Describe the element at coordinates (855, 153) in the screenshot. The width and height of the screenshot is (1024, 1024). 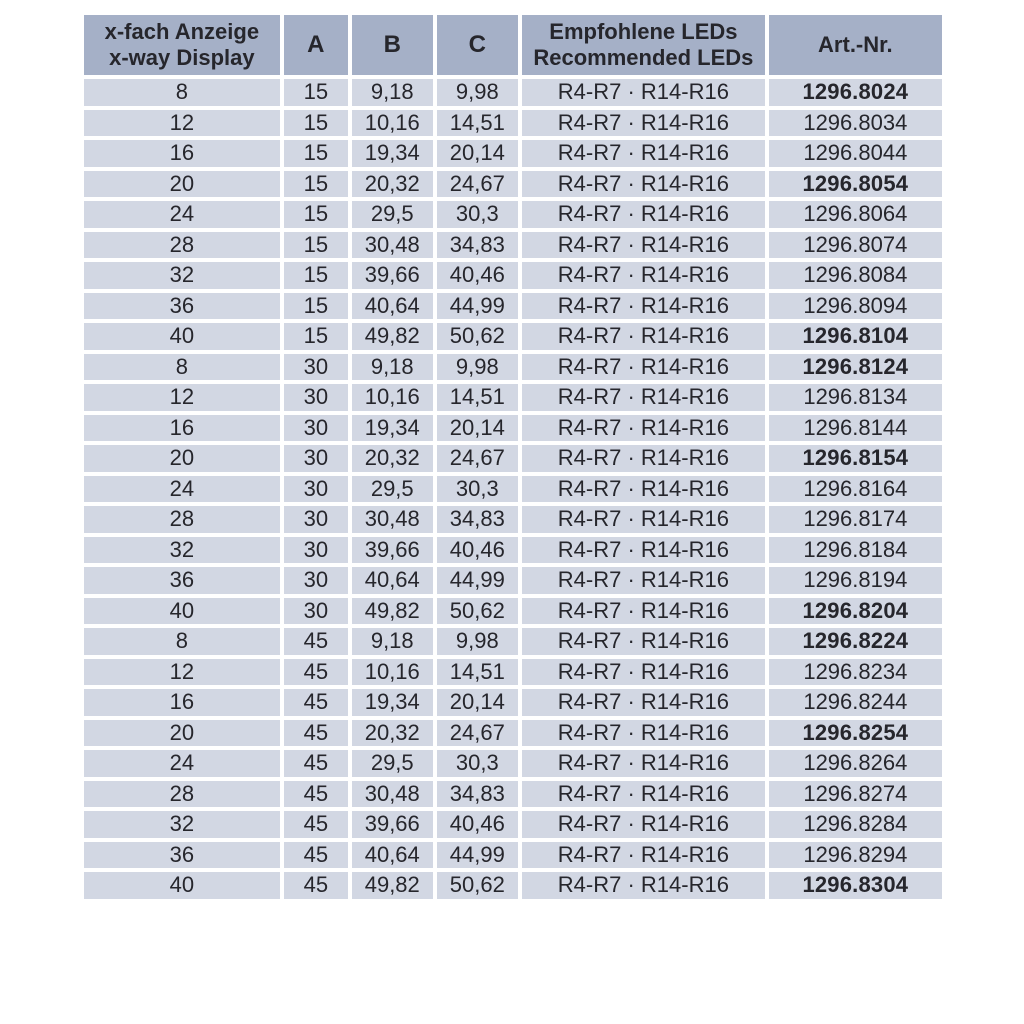
I see `cell-art-nr: 1296.8044` at that location.